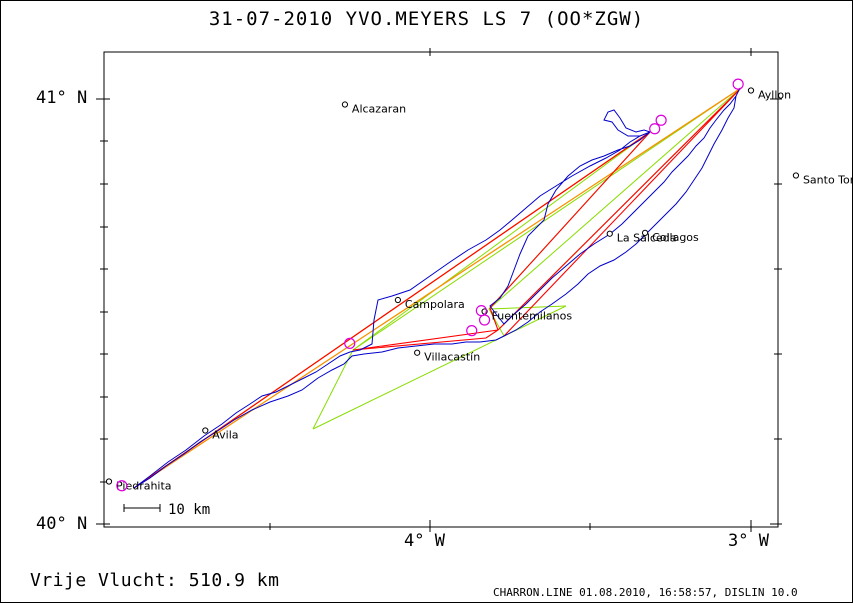  I want to click on scale-bar-label: 10 km, so click(189, 510).